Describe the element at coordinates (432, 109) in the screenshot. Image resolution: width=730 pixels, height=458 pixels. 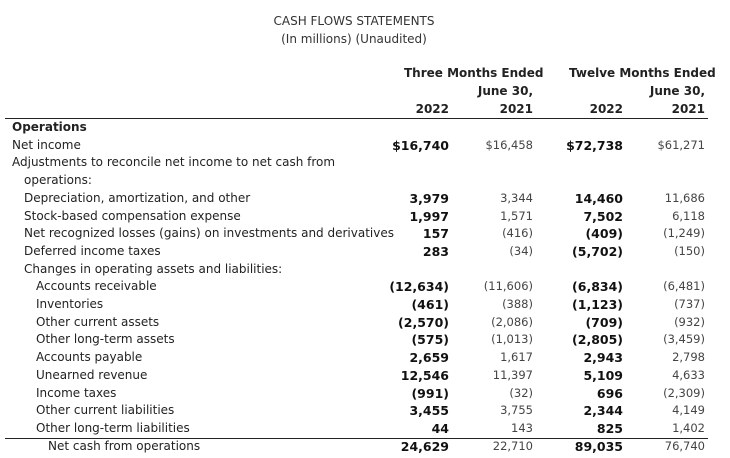
I see `header-three-2022: 2022` at that location.